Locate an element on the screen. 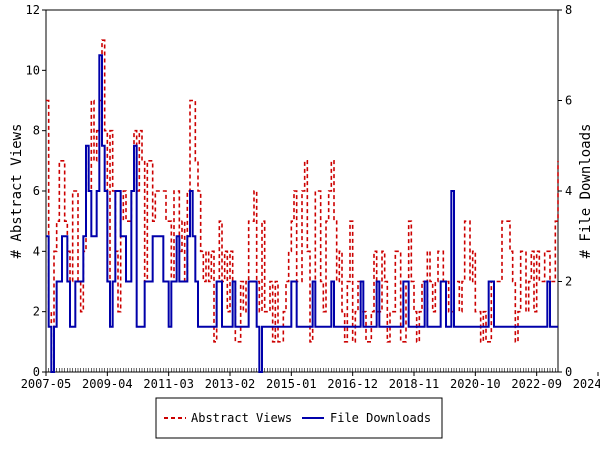 Image resolution: width=600 pixels, height=450 pixels. left-y-tick-label: 2 is located at coordinates (36, 312).